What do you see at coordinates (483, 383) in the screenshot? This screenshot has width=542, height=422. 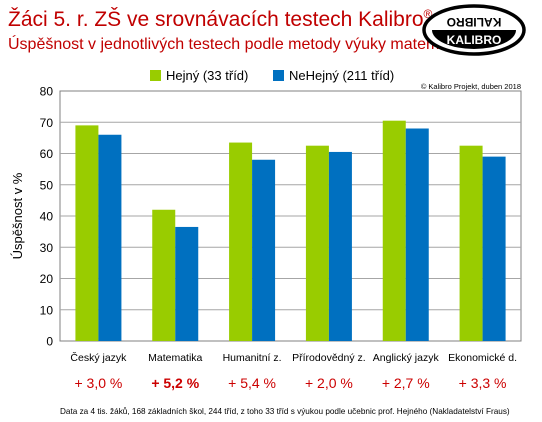 I see `difference-label: + 3,3 %` at bounding box center [483, 383].